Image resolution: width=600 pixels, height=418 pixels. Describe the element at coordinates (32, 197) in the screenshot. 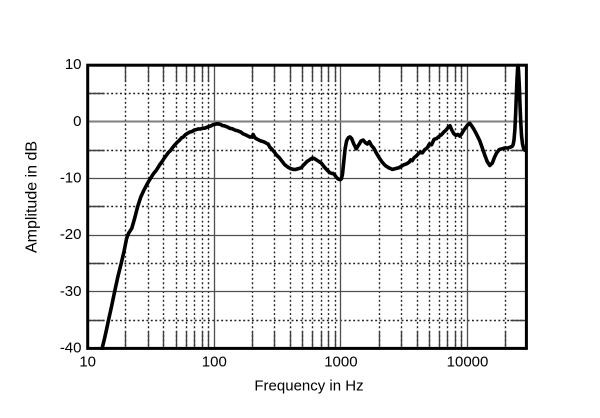

I see `svg-text: Amplitude in dB` at that location.